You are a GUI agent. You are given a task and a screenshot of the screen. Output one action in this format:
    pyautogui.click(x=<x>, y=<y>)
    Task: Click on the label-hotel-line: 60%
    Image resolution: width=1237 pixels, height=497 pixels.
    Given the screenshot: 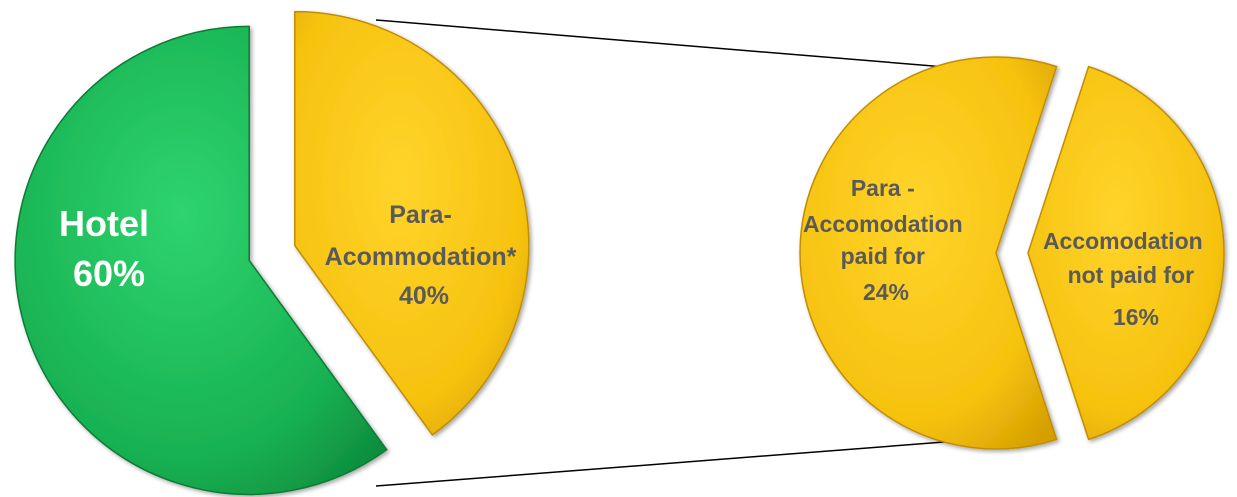 What is the action you would take?
    pyautogui.click(x=109, y=273)
    